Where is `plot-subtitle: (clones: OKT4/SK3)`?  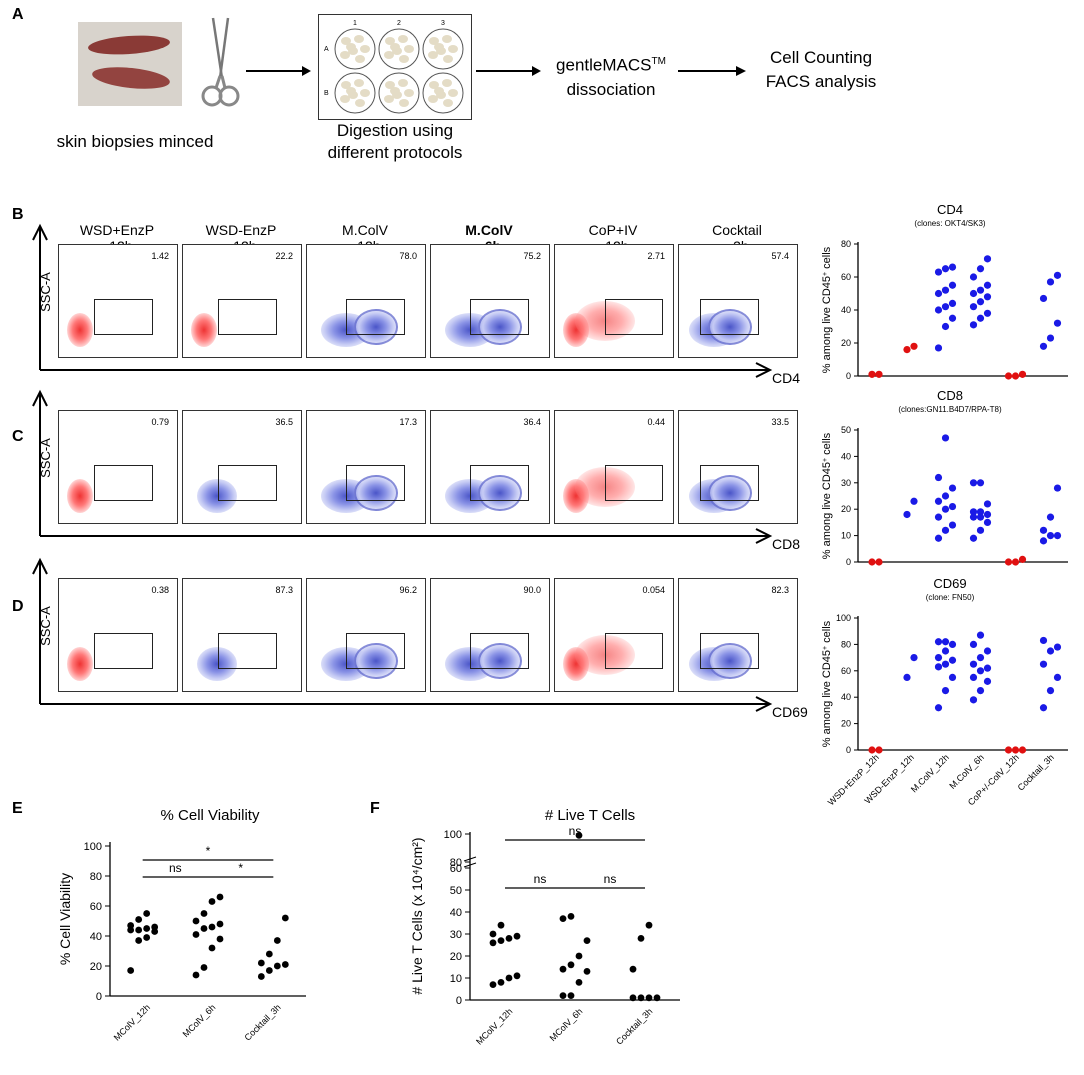 plot-subtitle: (clones: OKT4/SK3) is located at coordinates (949, 223).